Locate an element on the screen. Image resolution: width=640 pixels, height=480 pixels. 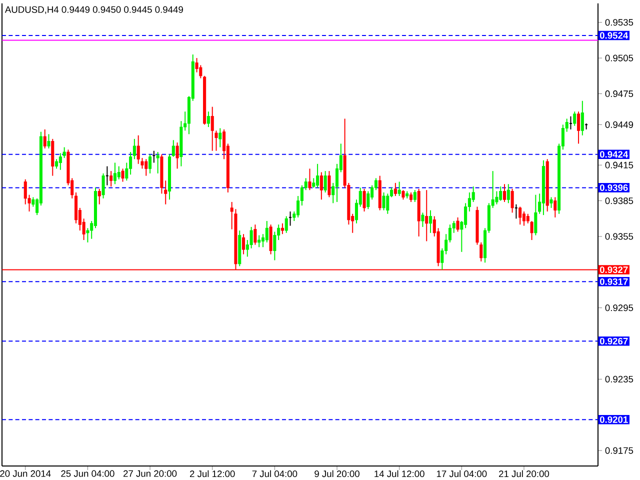
x-tick-label: 27 Jun 20:00 is located at coordinates (150, 473).